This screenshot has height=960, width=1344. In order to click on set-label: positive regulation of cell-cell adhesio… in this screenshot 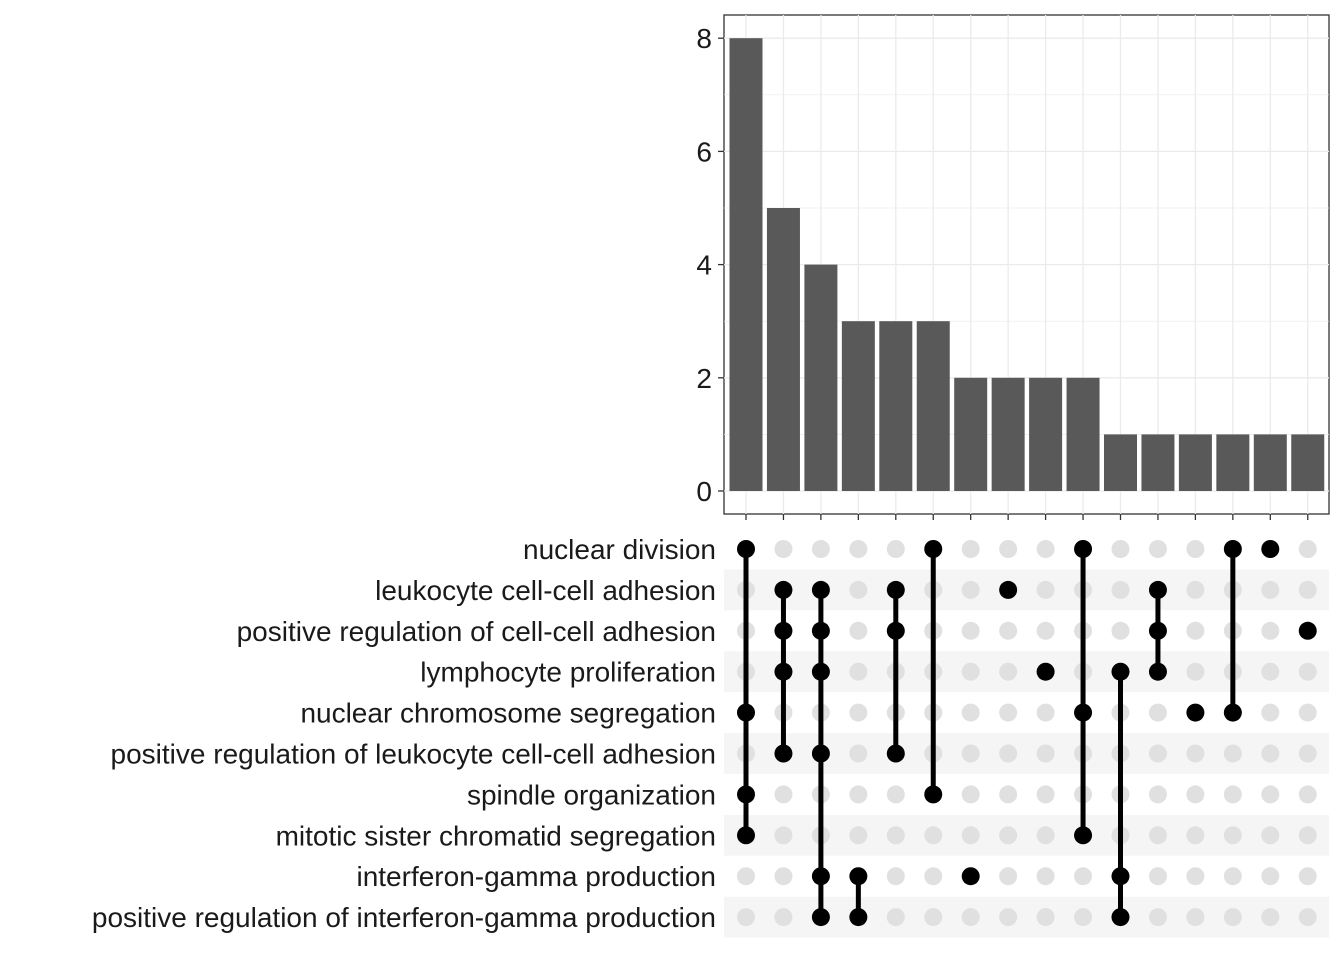, I will do `click(476, 631)`.